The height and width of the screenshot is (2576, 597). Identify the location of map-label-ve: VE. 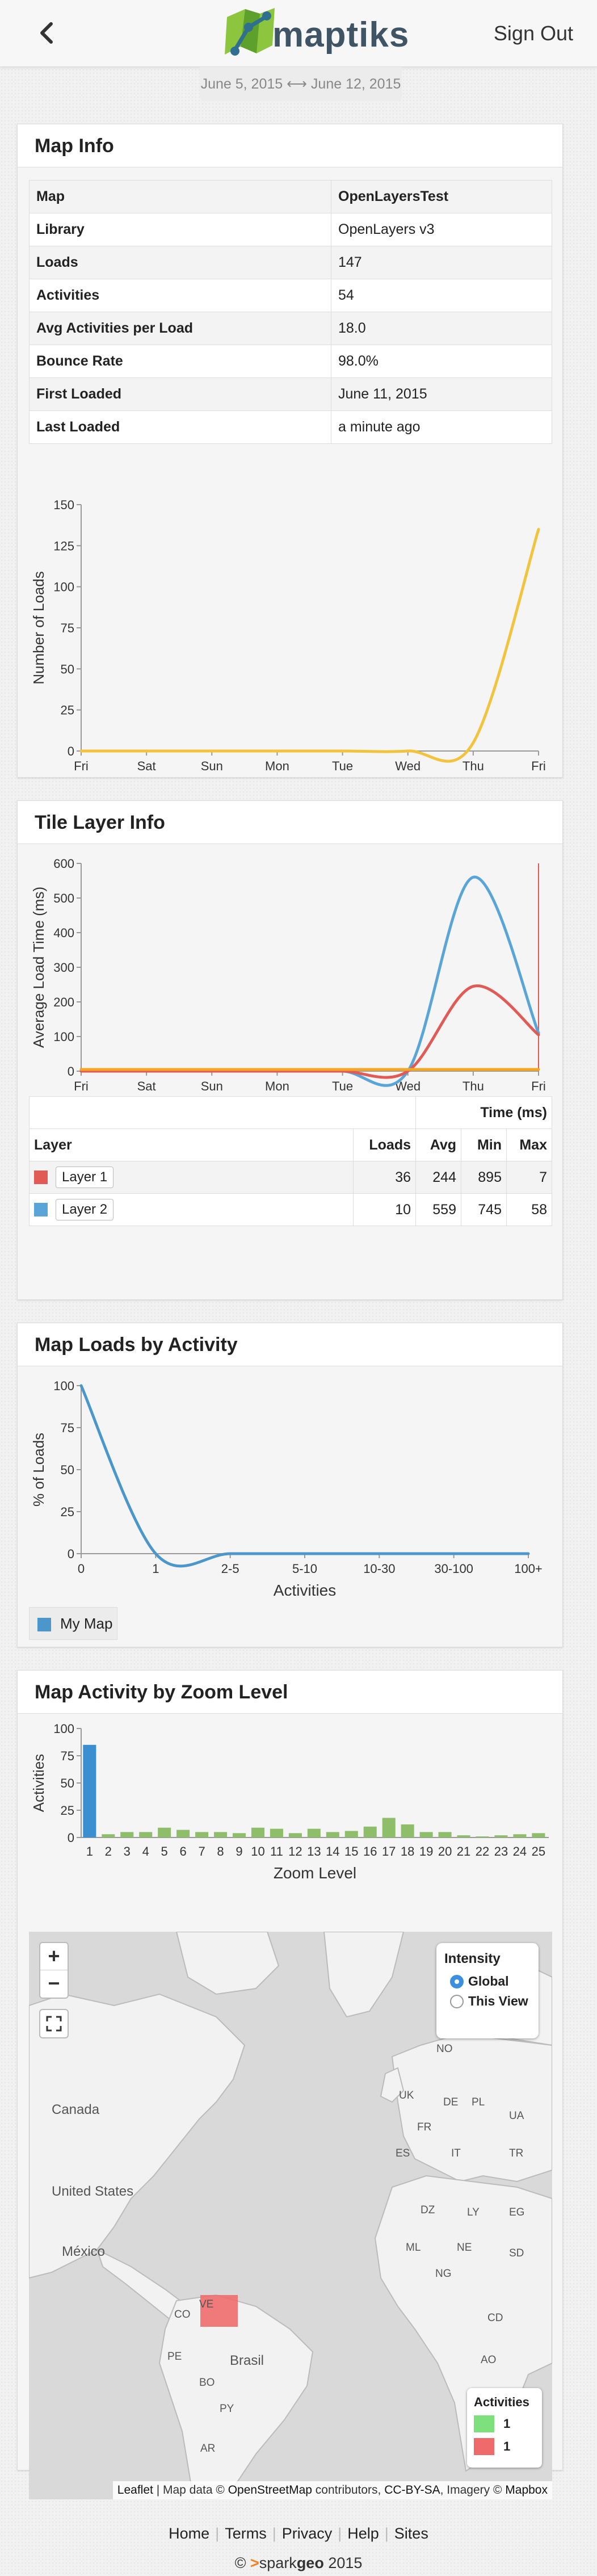
(206, 2304).